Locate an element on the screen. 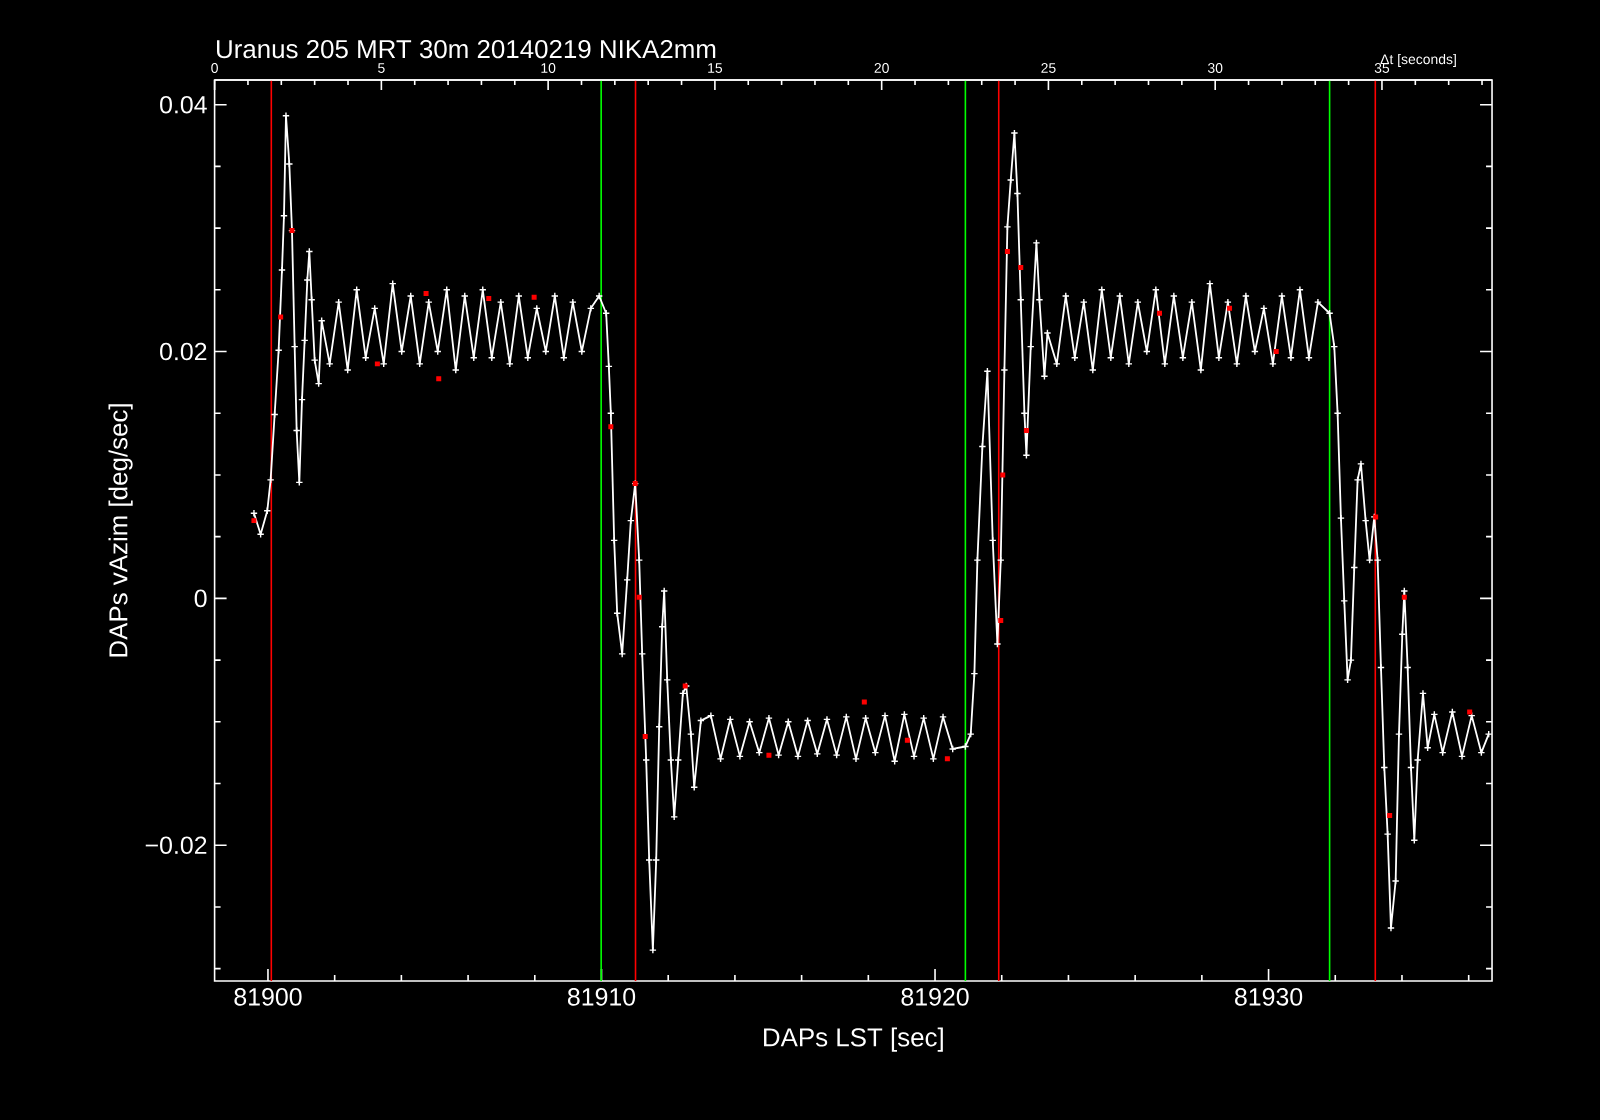  chart-title: Uranus 205 MRT 30m 20140219 NIKA2mm is located at coordinates (466, 49).